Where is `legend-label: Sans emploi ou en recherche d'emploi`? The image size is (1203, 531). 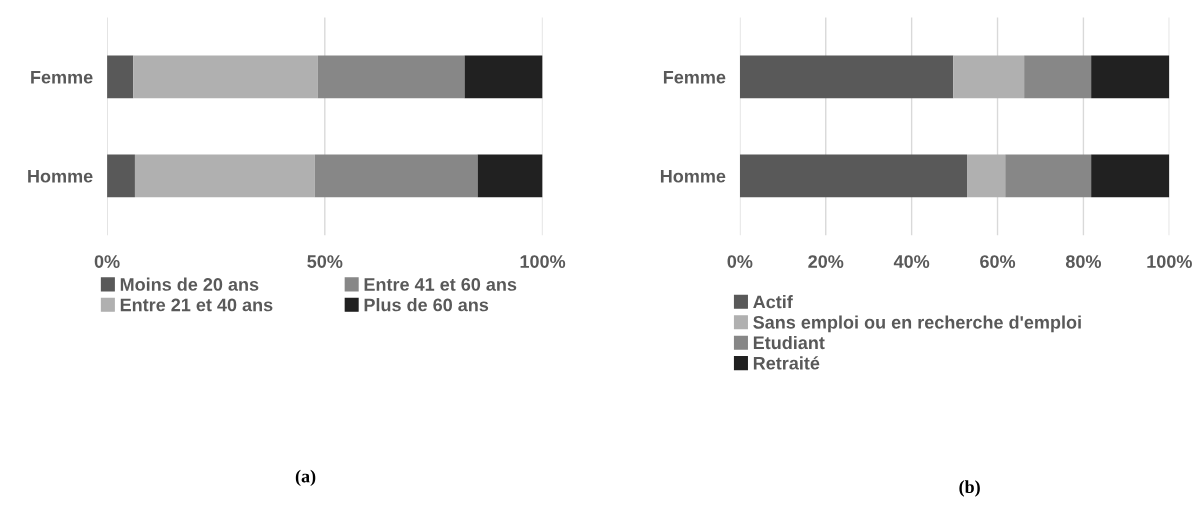 legend-label: Sans emploi ou en recherche d'emploi is located at coordinates (917, 324).